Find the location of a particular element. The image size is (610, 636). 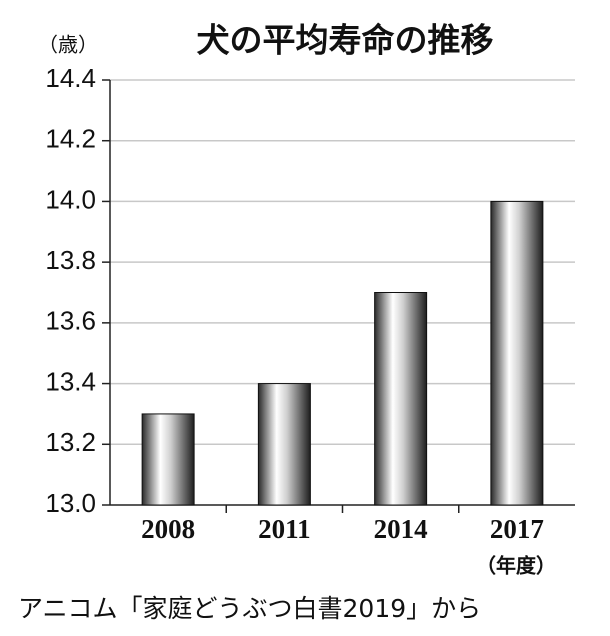

y-axis-unit: （歳） is located at coordinates (68, 45).